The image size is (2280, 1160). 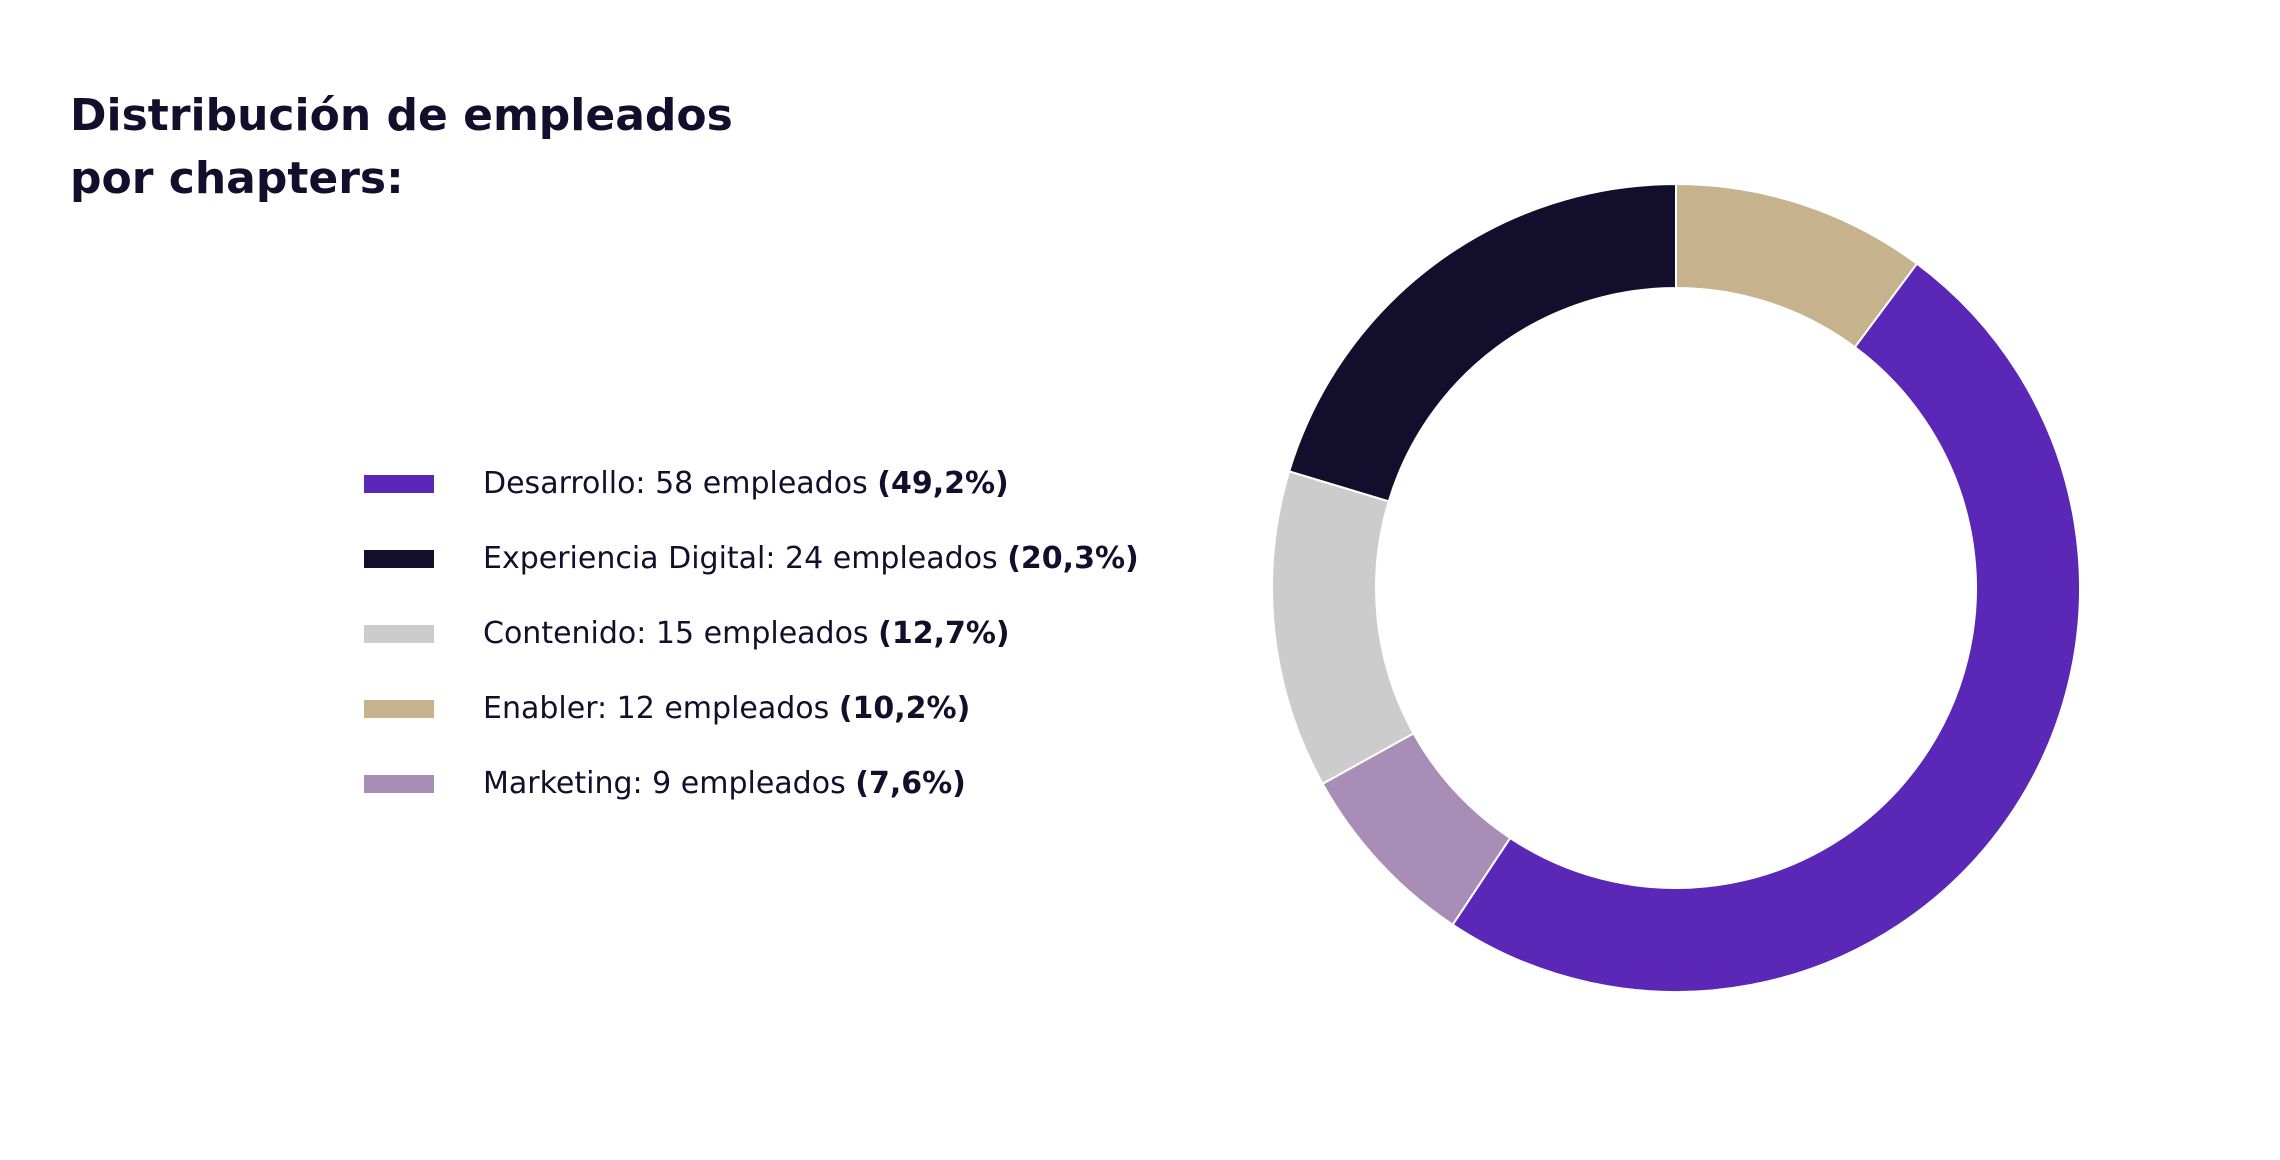 What do you see at coordinates (401, 115) in the screenshot?
I see `chart-title-line-1: Distribución de empleados` at bounding box center [401, 115].